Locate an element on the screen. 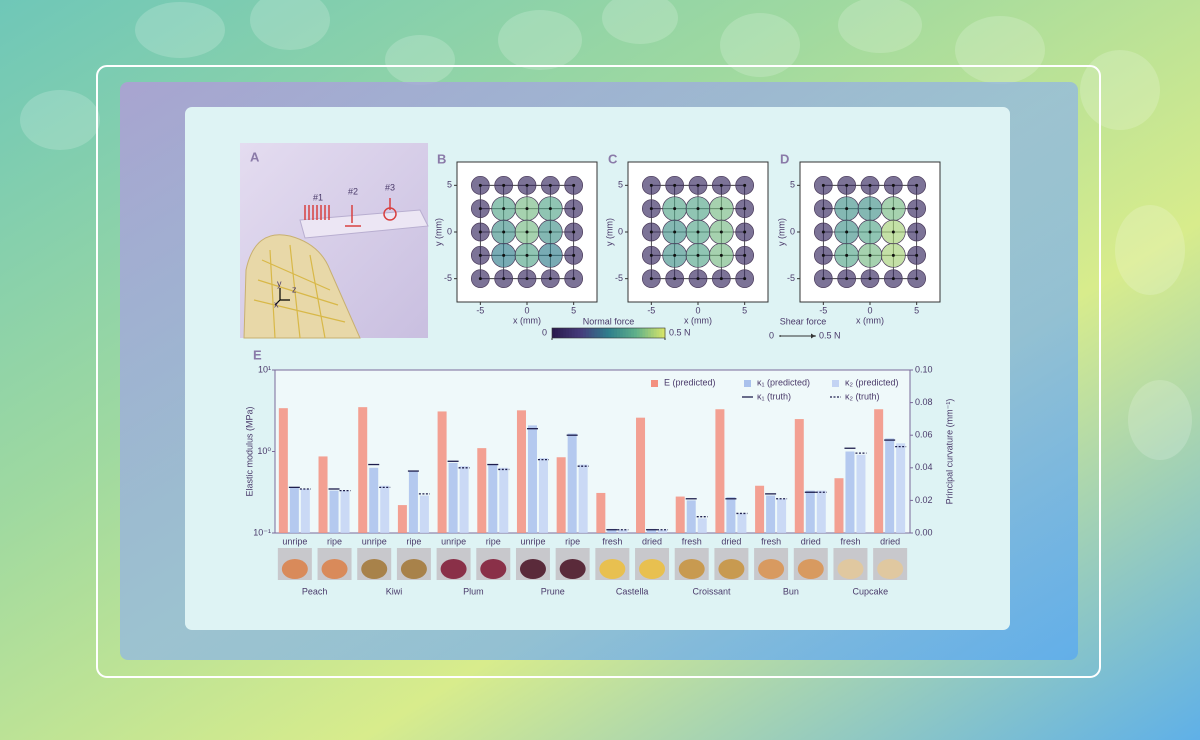  x-tick-label: -5 is located at coordinates (823, 310).